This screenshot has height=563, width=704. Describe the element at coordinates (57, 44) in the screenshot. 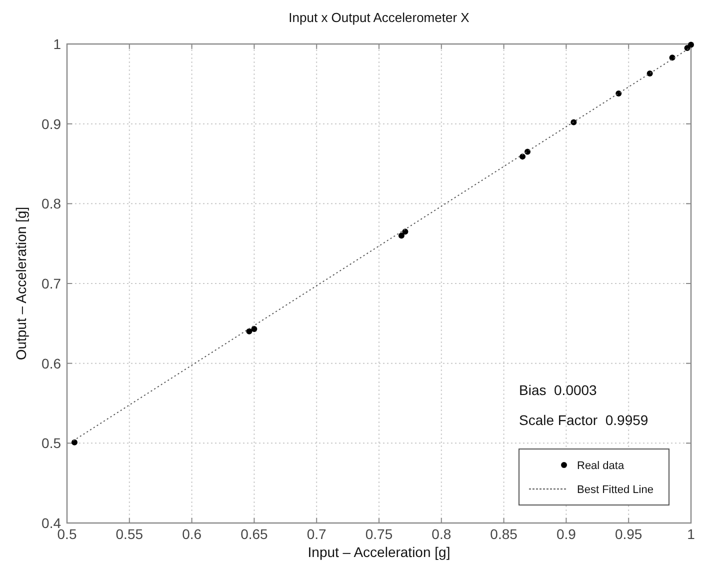

I see `y-tick-label: 1` at that location.